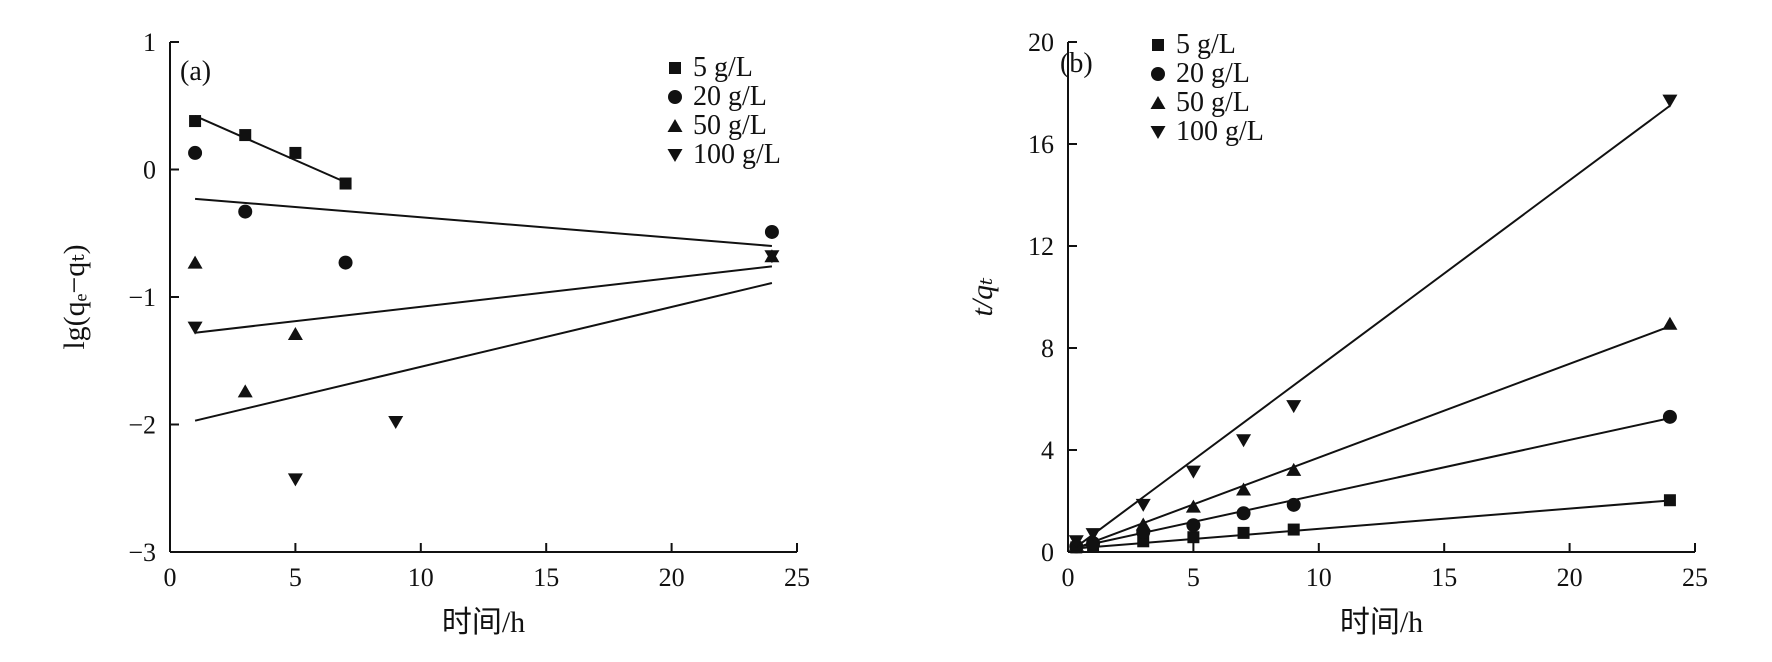 This screenshot has width=1772, height=662. Describe the element at coordinates (1047, 450) in the screenshot. I see `y-tick-label: 4` at that location.